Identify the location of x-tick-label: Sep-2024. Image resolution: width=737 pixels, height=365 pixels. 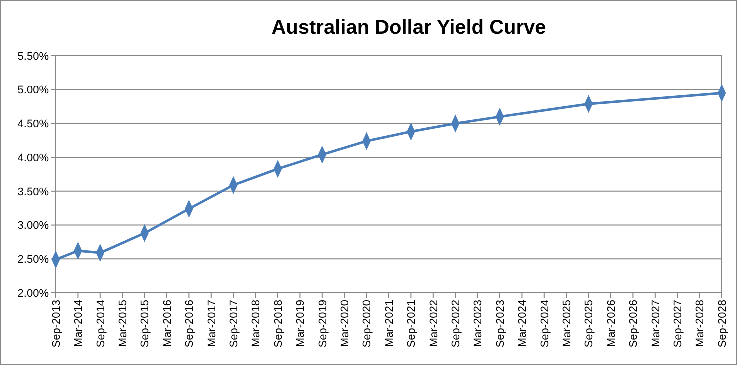
(545, 324).